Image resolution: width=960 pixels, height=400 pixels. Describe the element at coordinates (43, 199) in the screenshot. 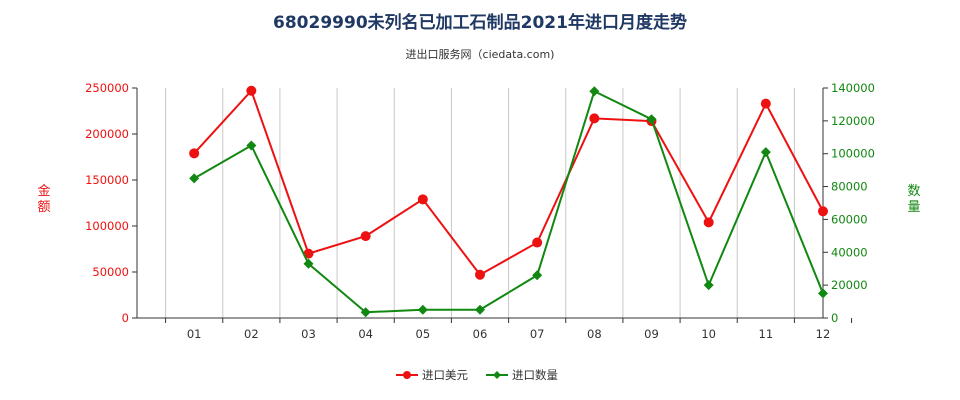

I see `left-axis-title: 金额` at that location.